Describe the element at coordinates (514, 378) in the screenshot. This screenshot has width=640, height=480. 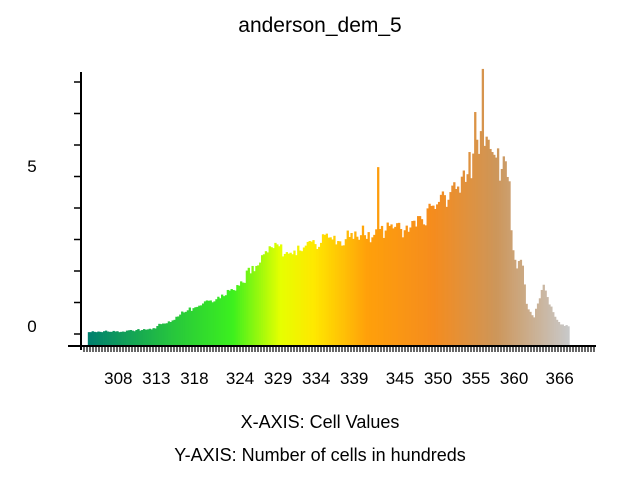
I see `x-tick-label: 360` at that location.